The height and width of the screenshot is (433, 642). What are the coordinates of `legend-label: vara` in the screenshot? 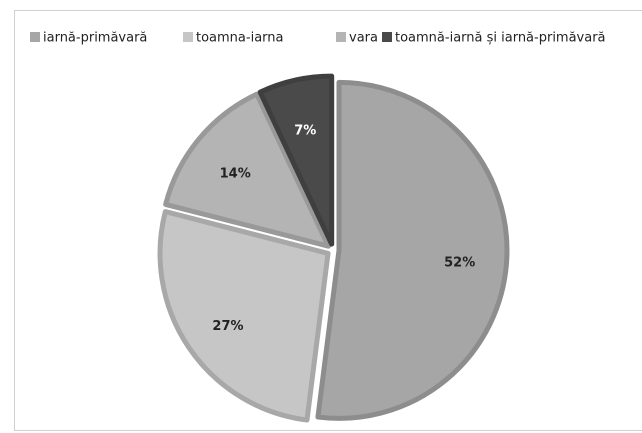 It's located at (363, 38).